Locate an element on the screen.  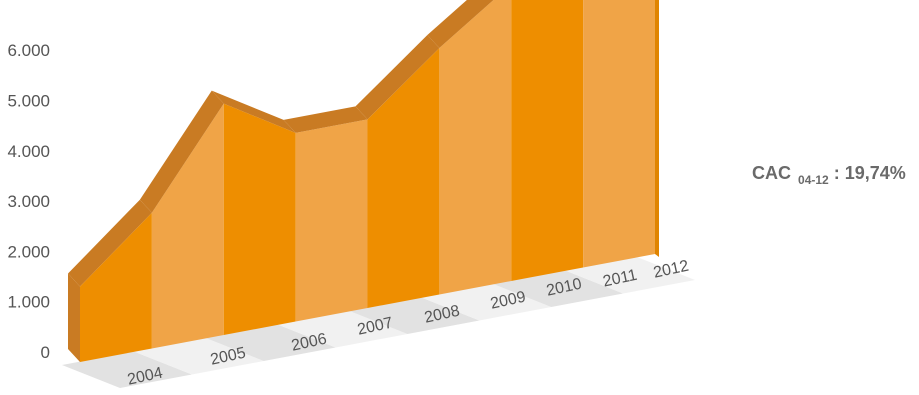
y-tick-label: 6.000 is located at coordinates (28, 50).